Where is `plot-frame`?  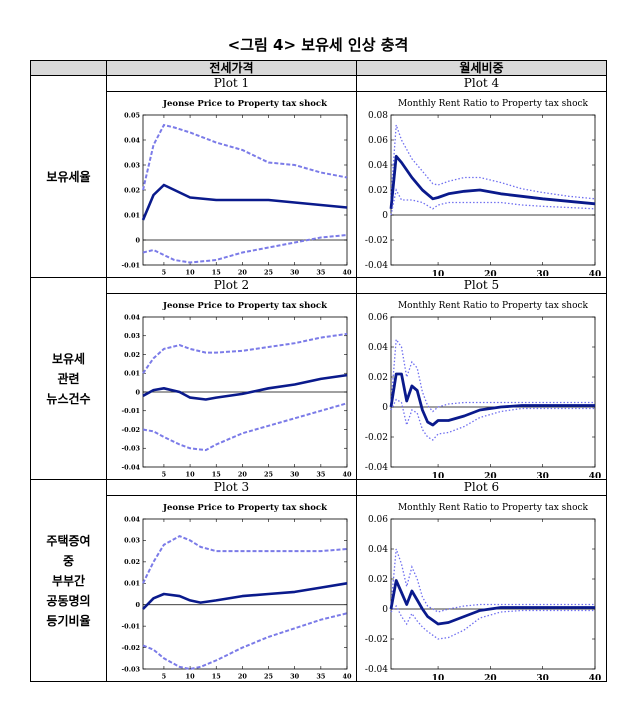 plot-frame is located at coordinates (493, 392).